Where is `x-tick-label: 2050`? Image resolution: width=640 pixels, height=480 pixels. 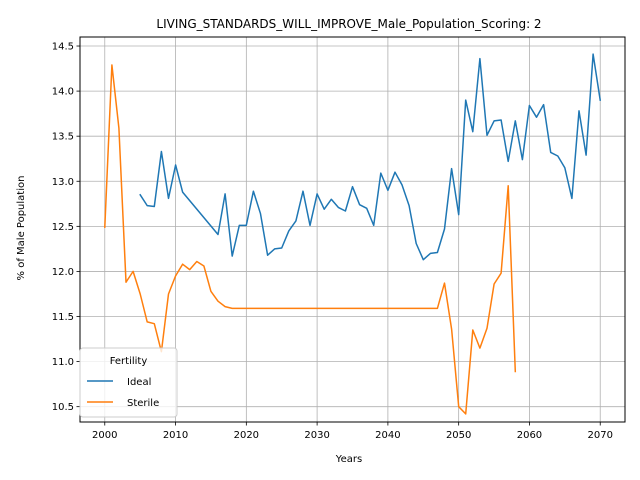
x-tick-label: 2050 is located at coordinates (458, 435).